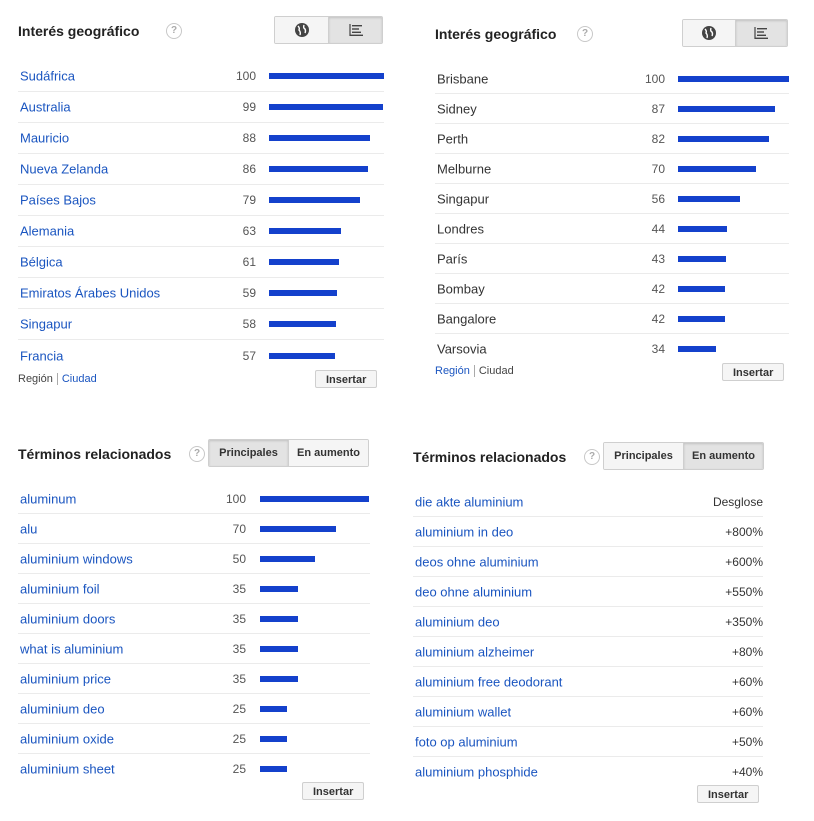  I want to click on item-name: aluminium sheet, so click(67, 769).